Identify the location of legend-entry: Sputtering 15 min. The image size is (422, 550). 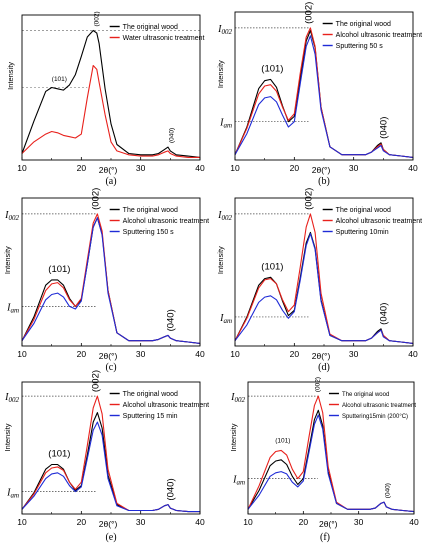
(150, 416).